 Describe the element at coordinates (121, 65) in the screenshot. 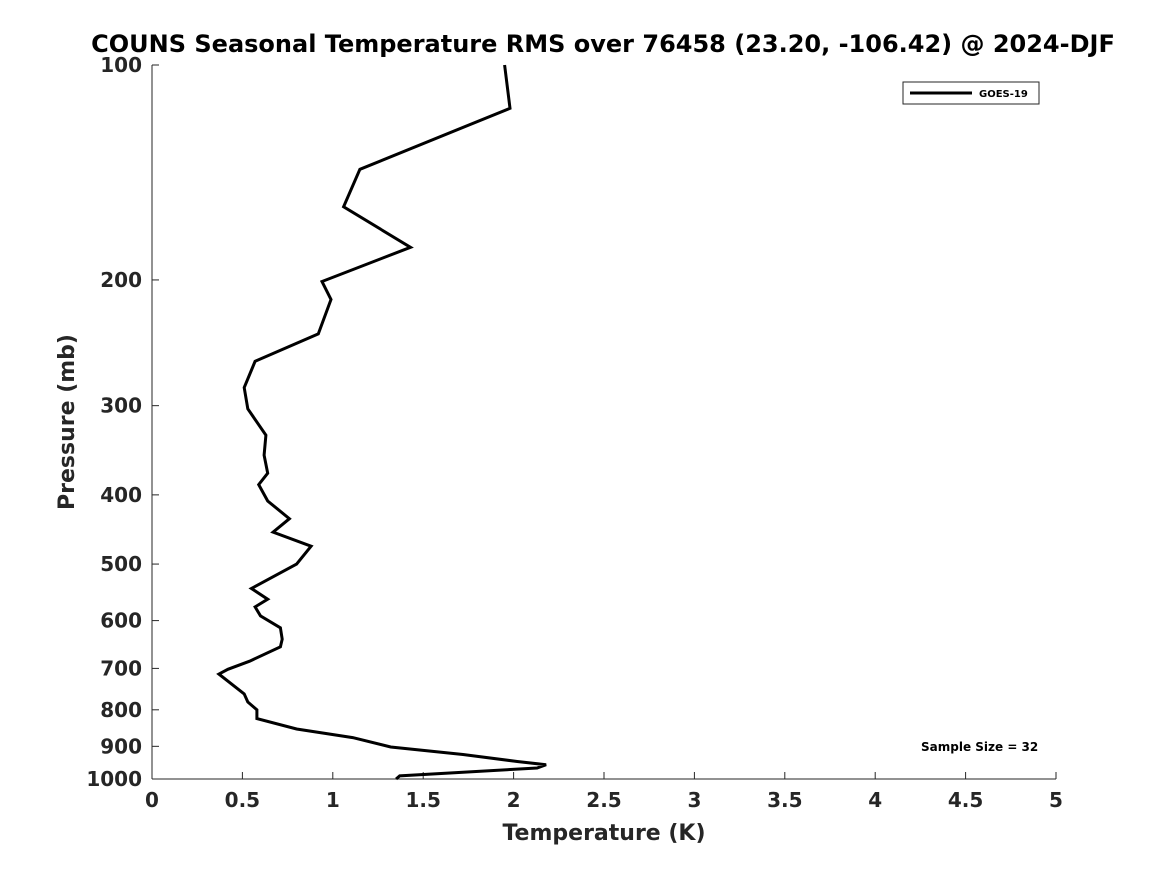

I see `y-tick-label: 100` at that location.